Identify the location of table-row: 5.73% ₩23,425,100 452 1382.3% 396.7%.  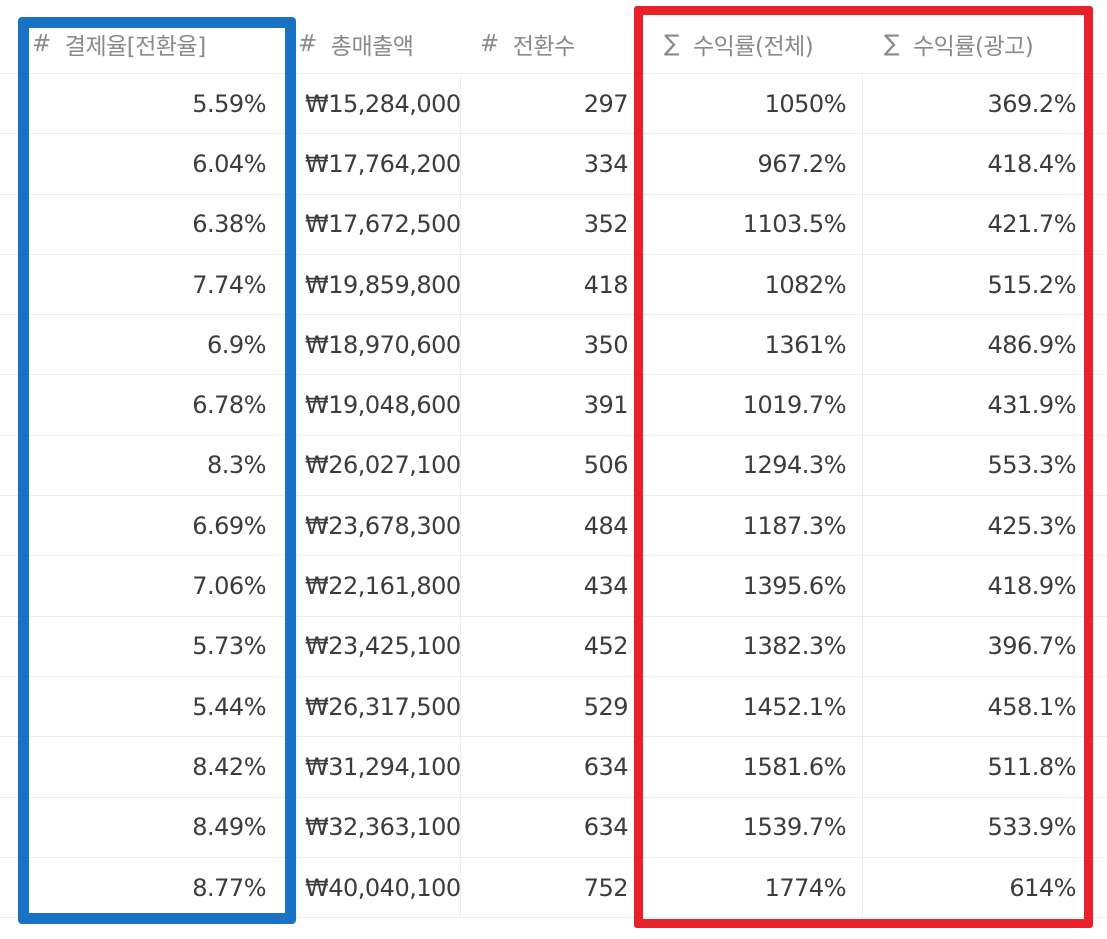
(553, 646).